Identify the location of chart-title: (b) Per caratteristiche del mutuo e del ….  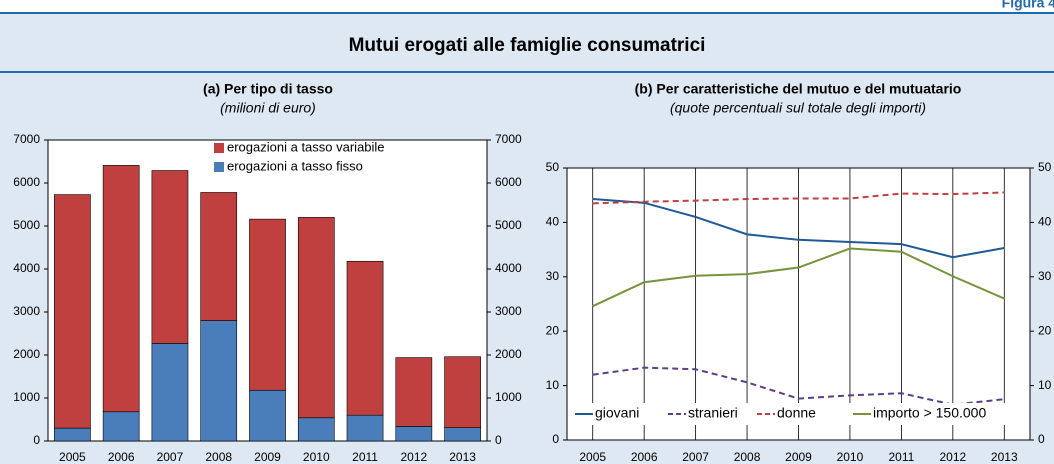
(798, 89).